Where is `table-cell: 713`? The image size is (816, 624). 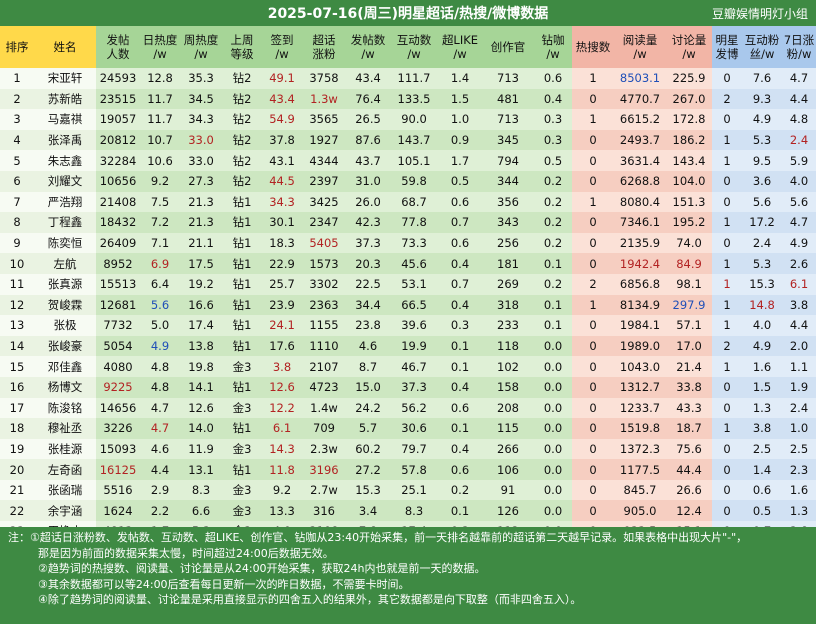
table-cell: 713 is located at coordinates (508, 78).